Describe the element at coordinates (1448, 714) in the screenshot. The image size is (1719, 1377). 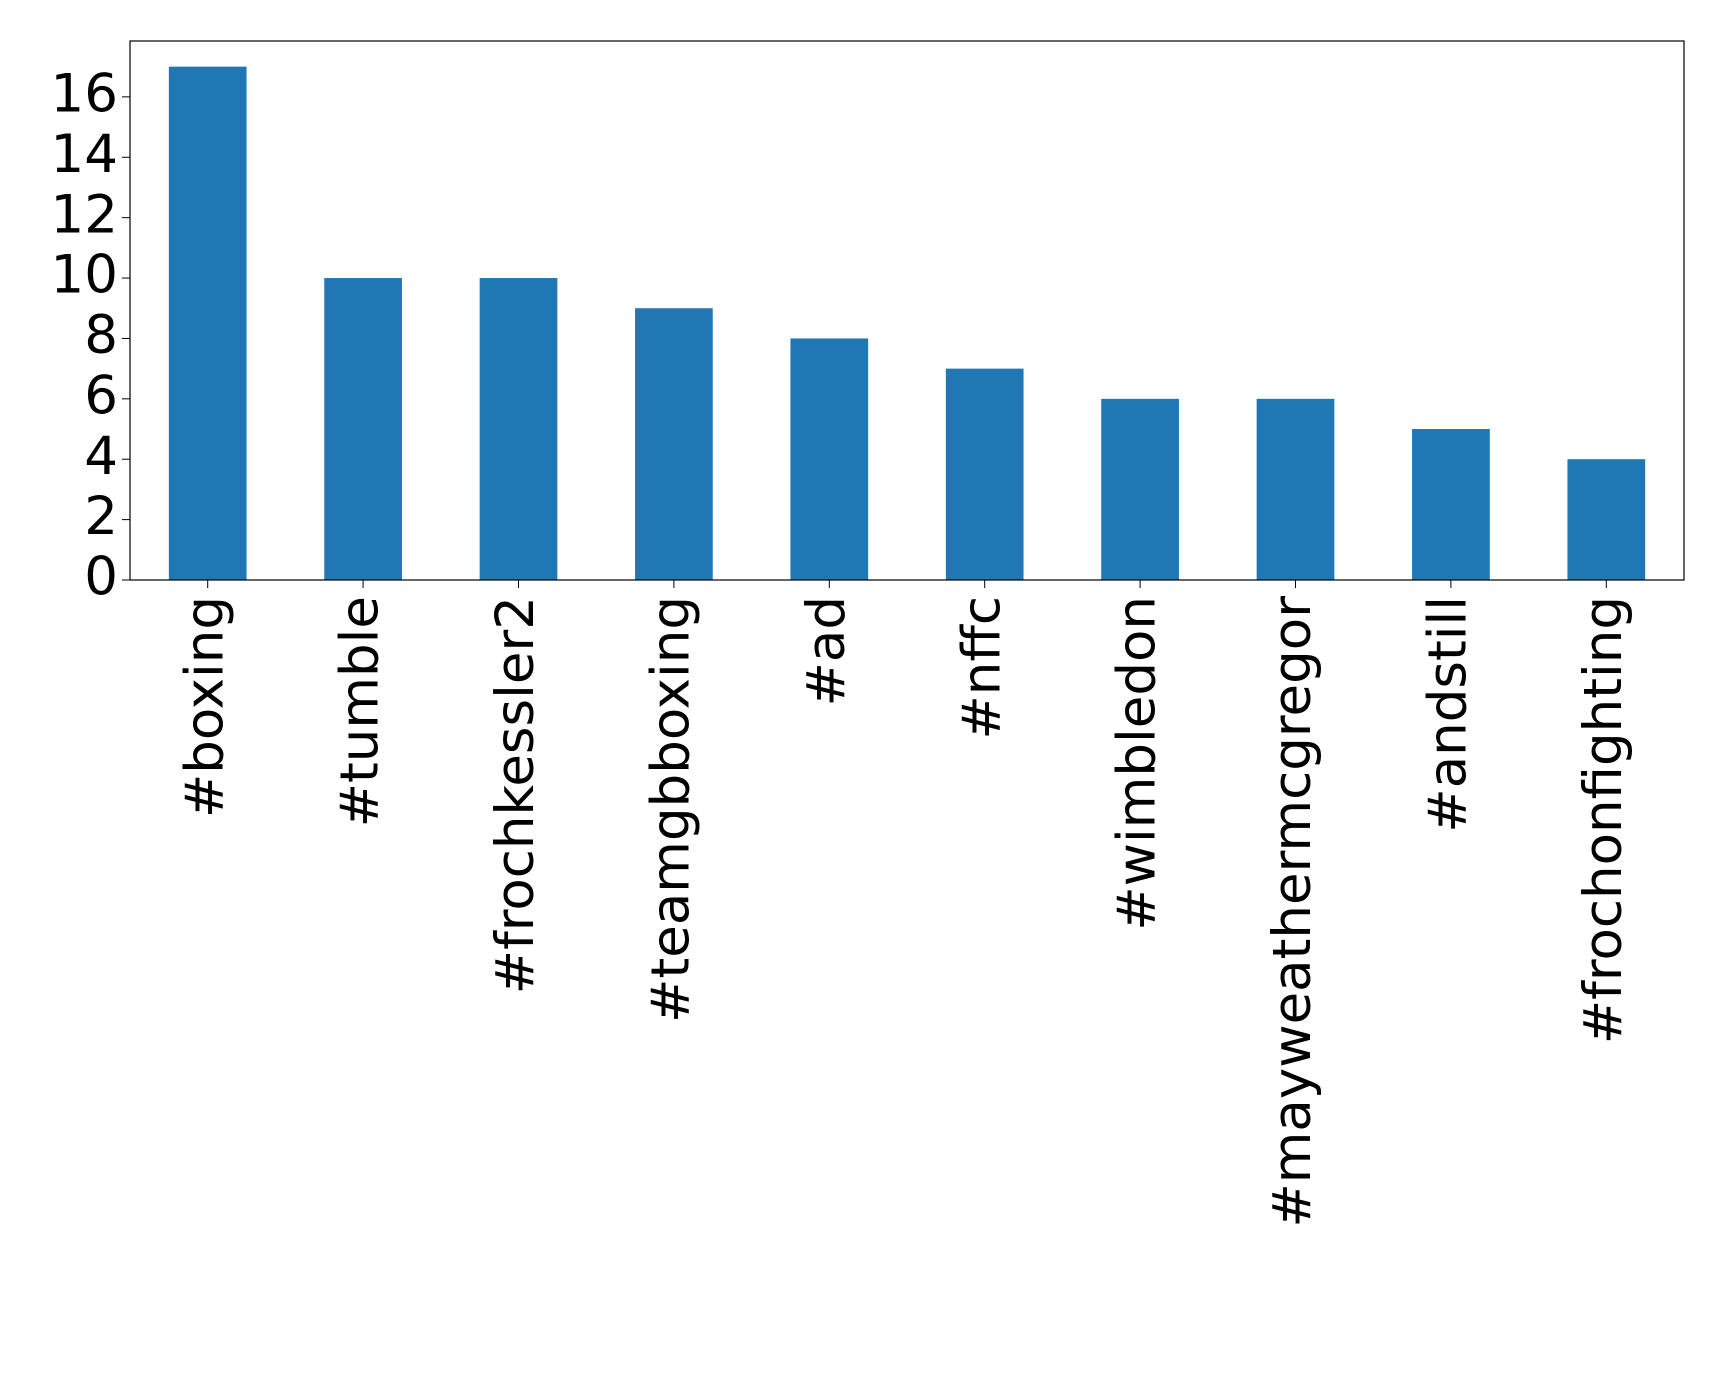
I see `x-tick-label: #andstill` at that location.